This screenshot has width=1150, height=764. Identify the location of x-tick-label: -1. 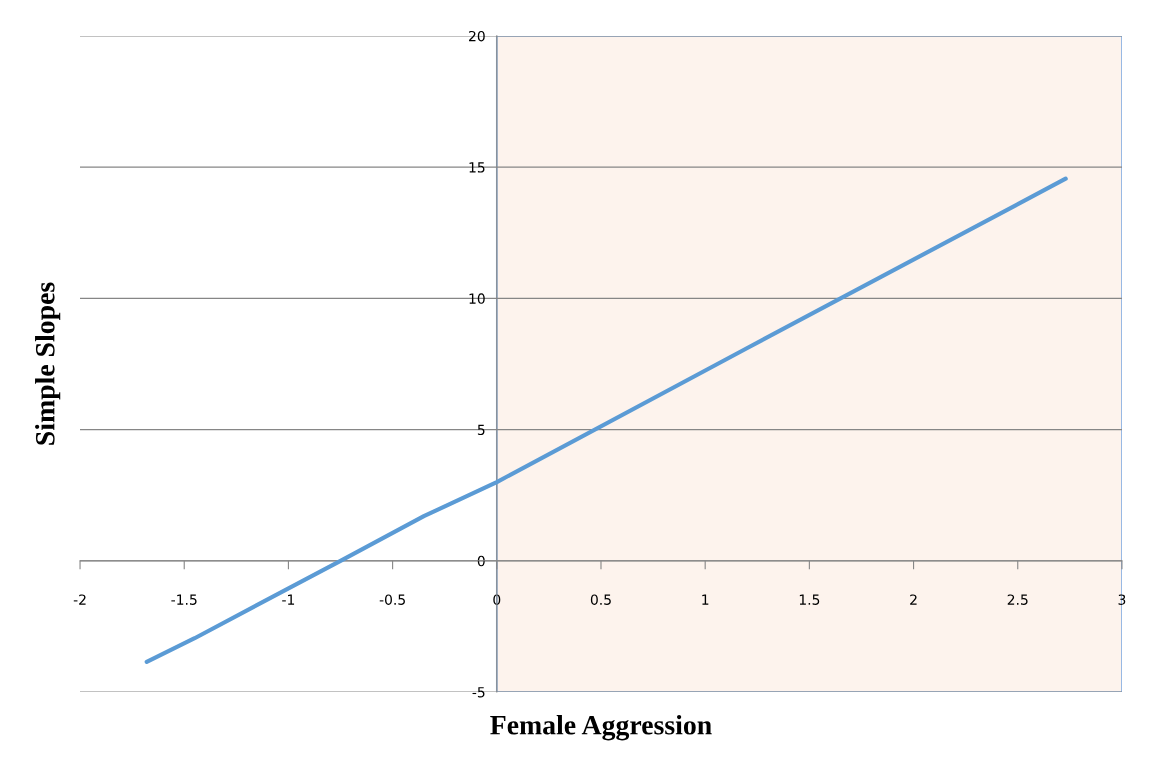
(288, 599).